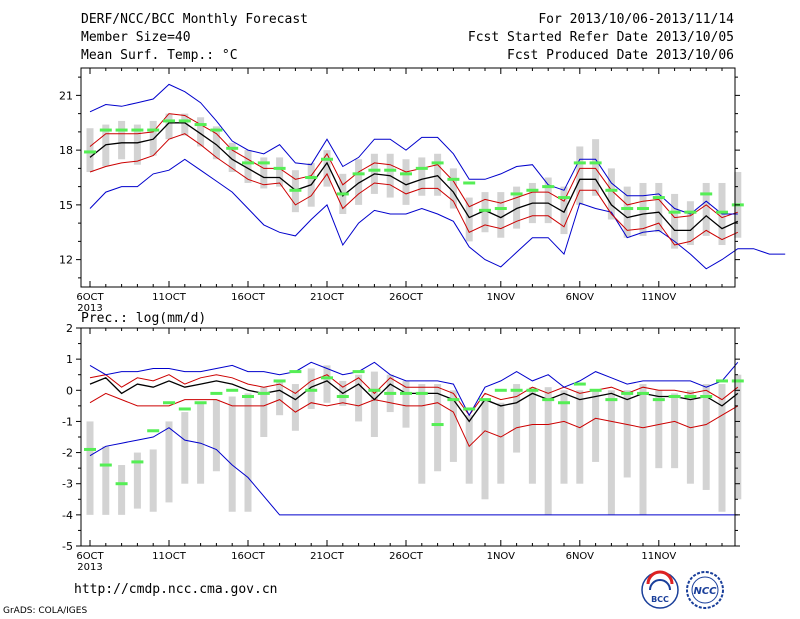  What do you see at coordinates (658, 297) in the screenshot?
I see `temp-xtick-label: 11NOV` at bounding box center [658, 297].